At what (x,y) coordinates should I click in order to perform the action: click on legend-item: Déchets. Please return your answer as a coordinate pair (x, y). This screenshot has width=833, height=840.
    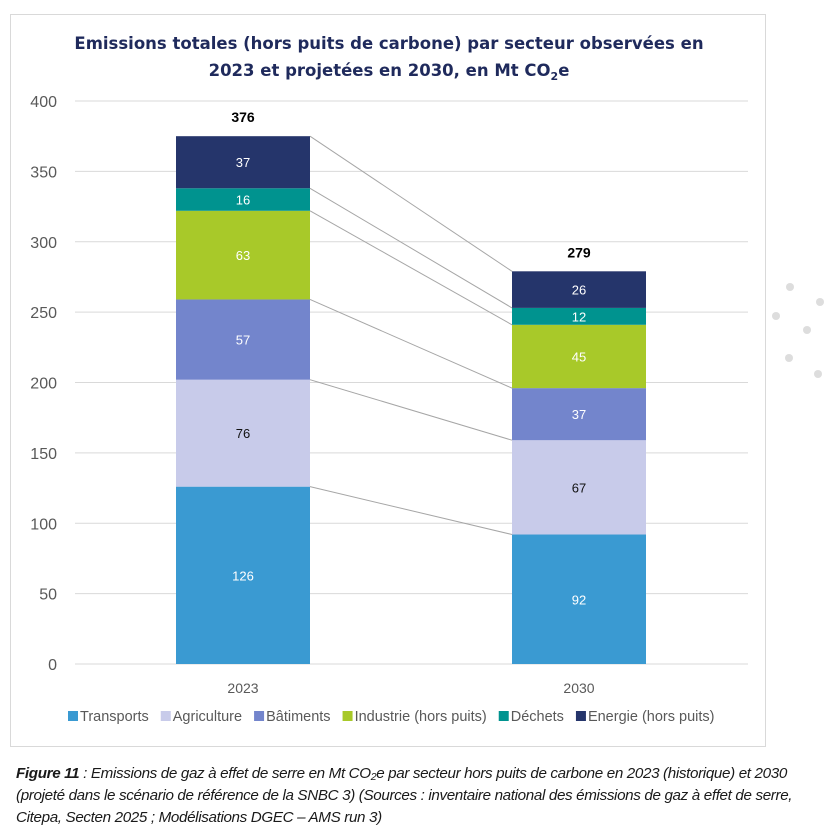
    Looking at the image, I should click on (531, 717).